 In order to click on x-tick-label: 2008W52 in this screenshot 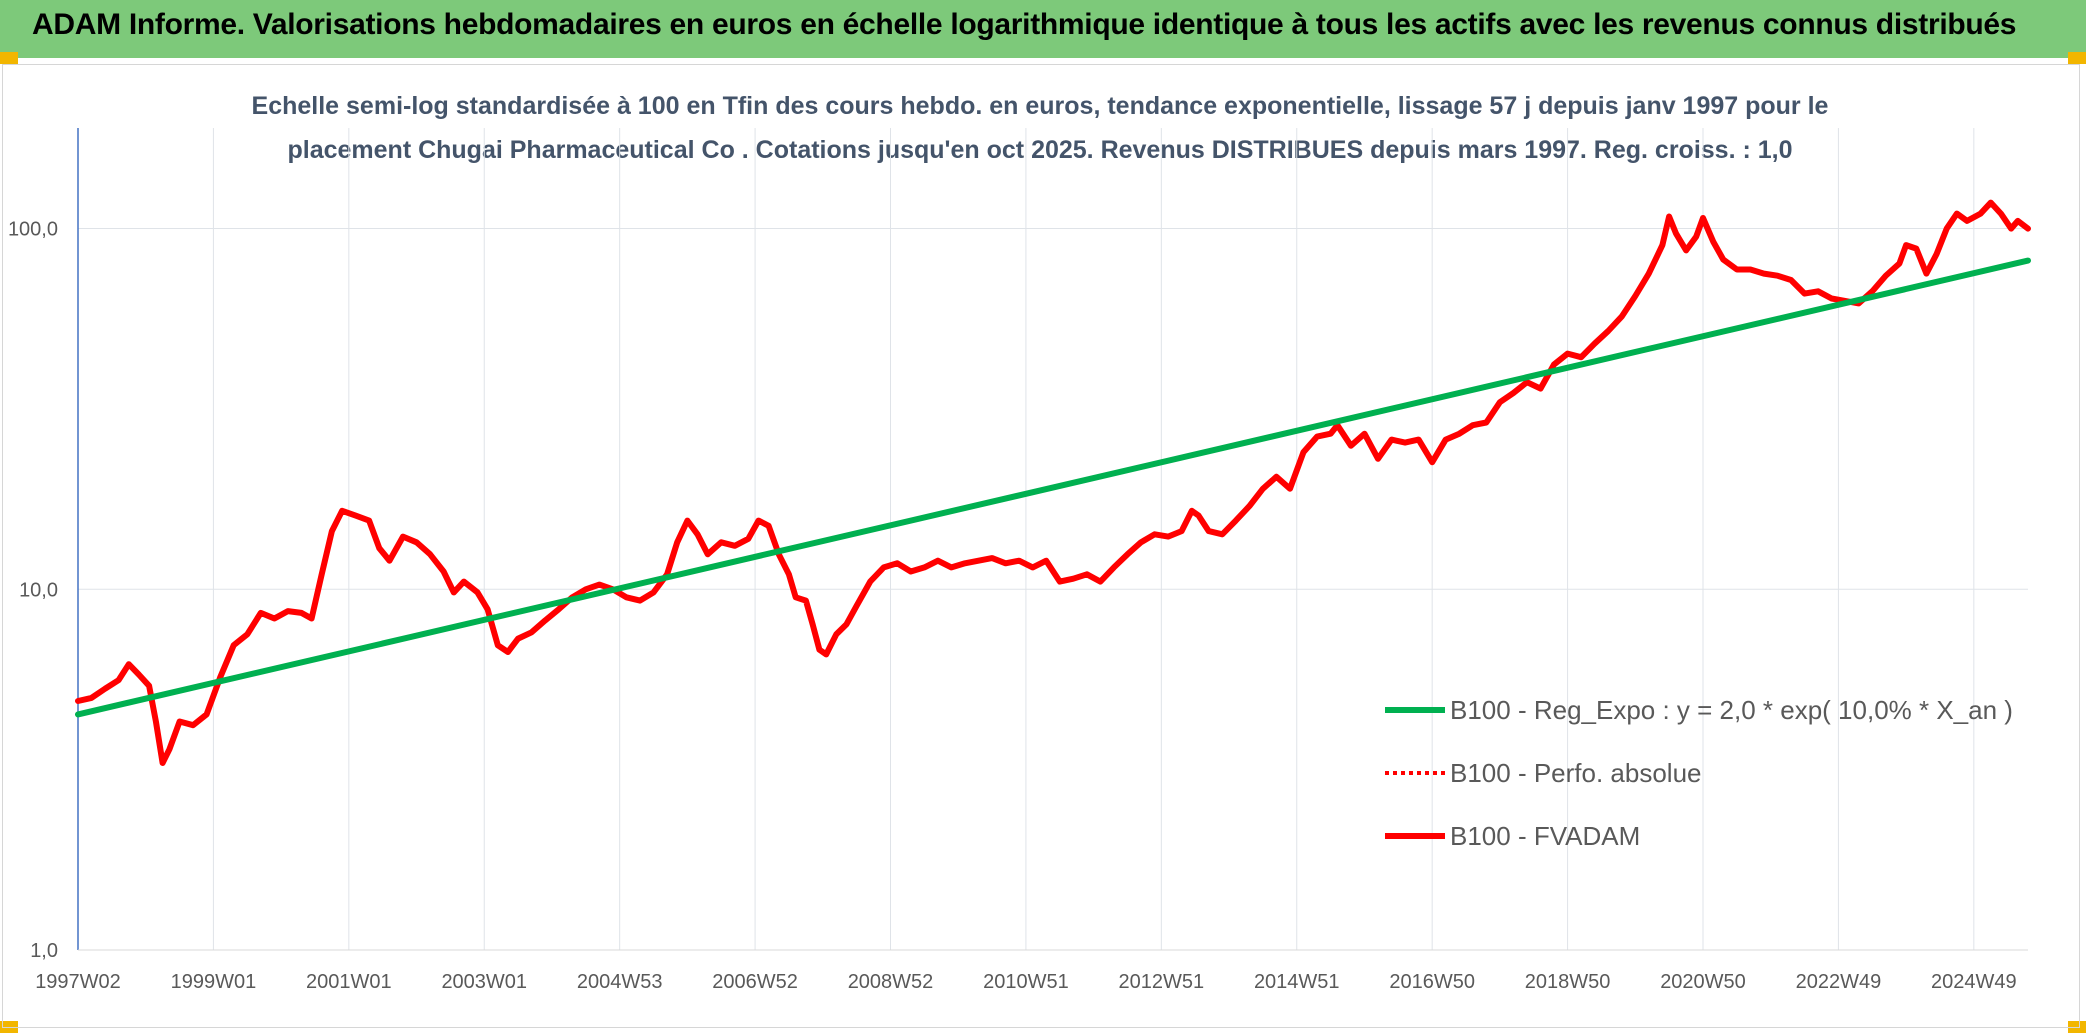, I will do `click(891, 982)`.